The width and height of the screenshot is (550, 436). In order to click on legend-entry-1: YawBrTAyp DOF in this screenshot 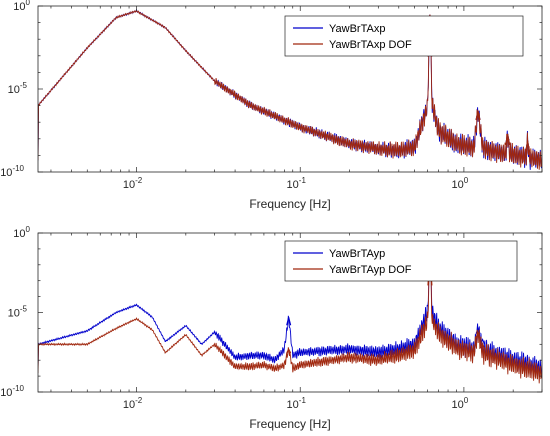, I will do `click(370, 270)`.